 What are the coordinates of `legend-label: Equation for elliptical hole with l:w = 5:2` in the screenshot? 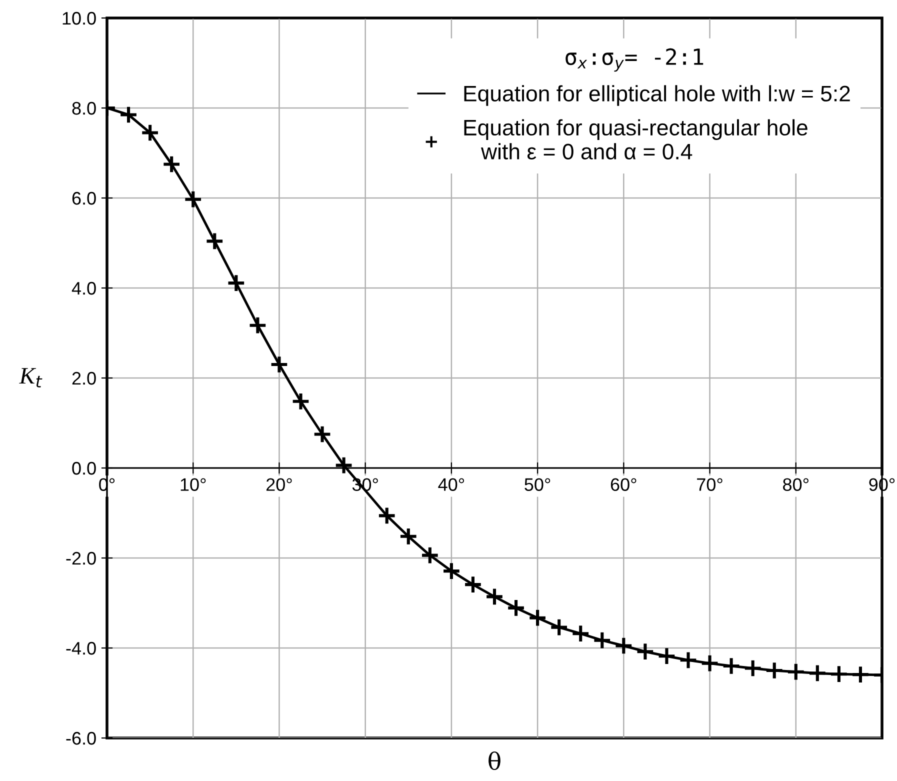 It's located at (657, 95).